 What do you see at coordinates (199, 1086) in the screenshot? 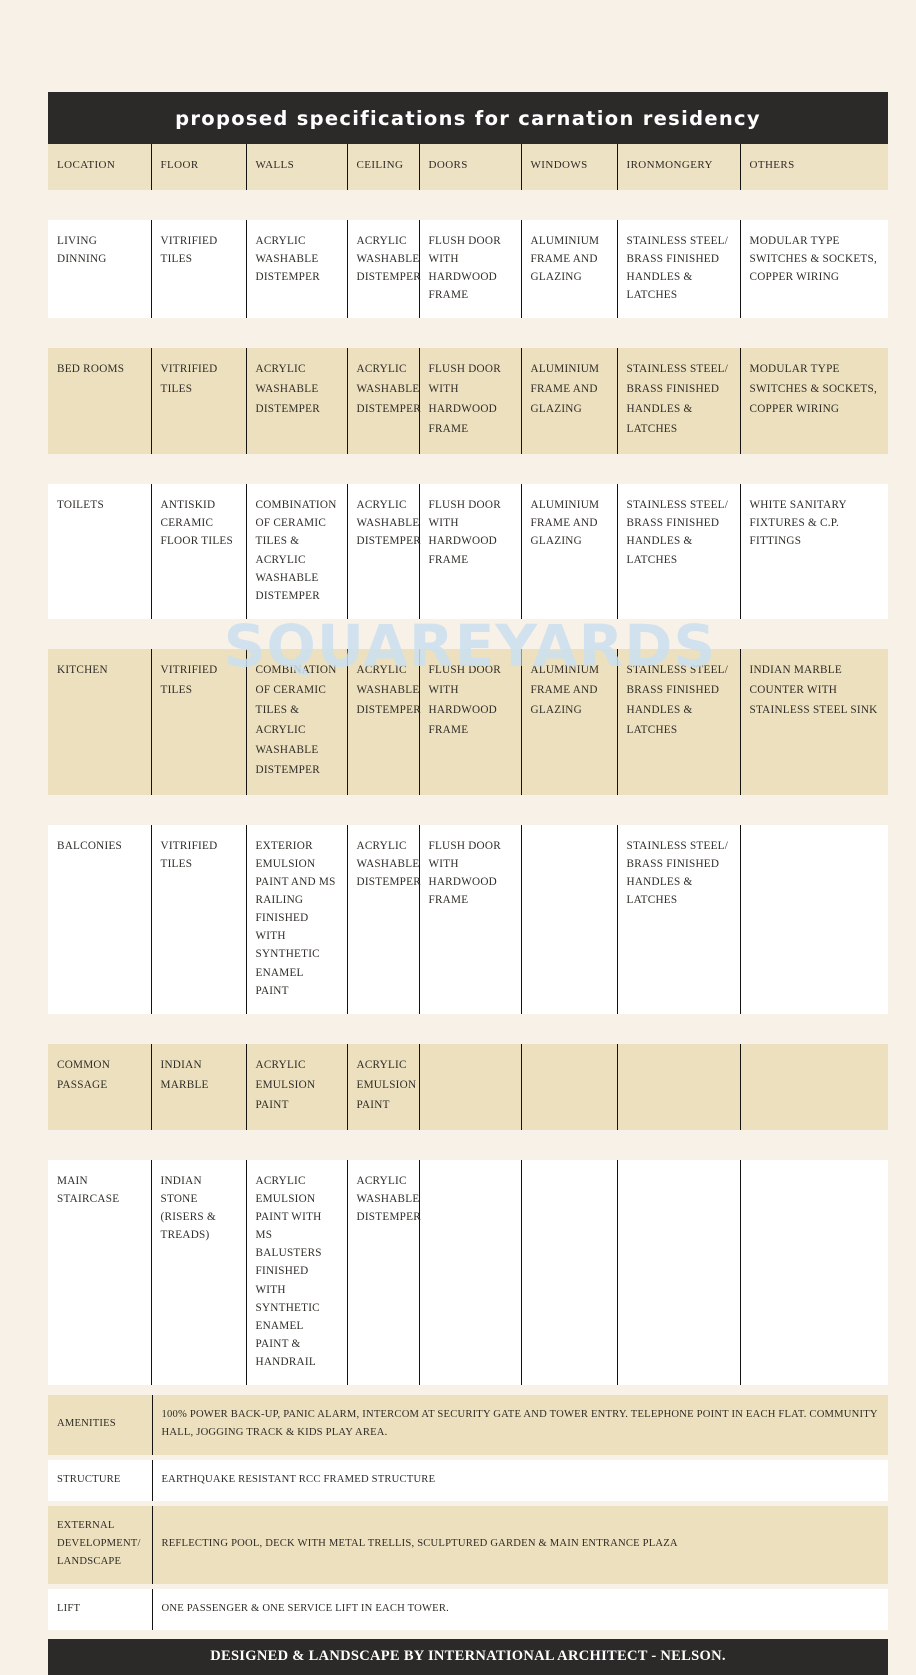
I see `cell-floor: INDIAN MARBLE` at bounding box center [199, 1086].